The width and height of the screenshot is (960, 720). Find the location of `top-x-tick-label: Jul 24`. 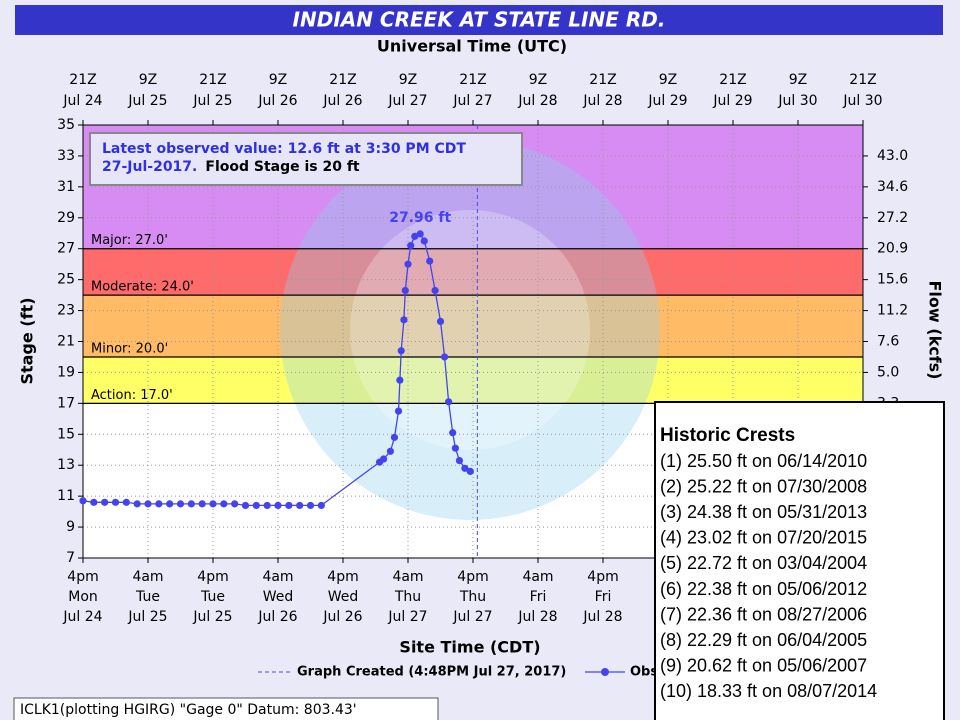

top-x-tick-label: Jul 24 is located at coordinates (82, 101).